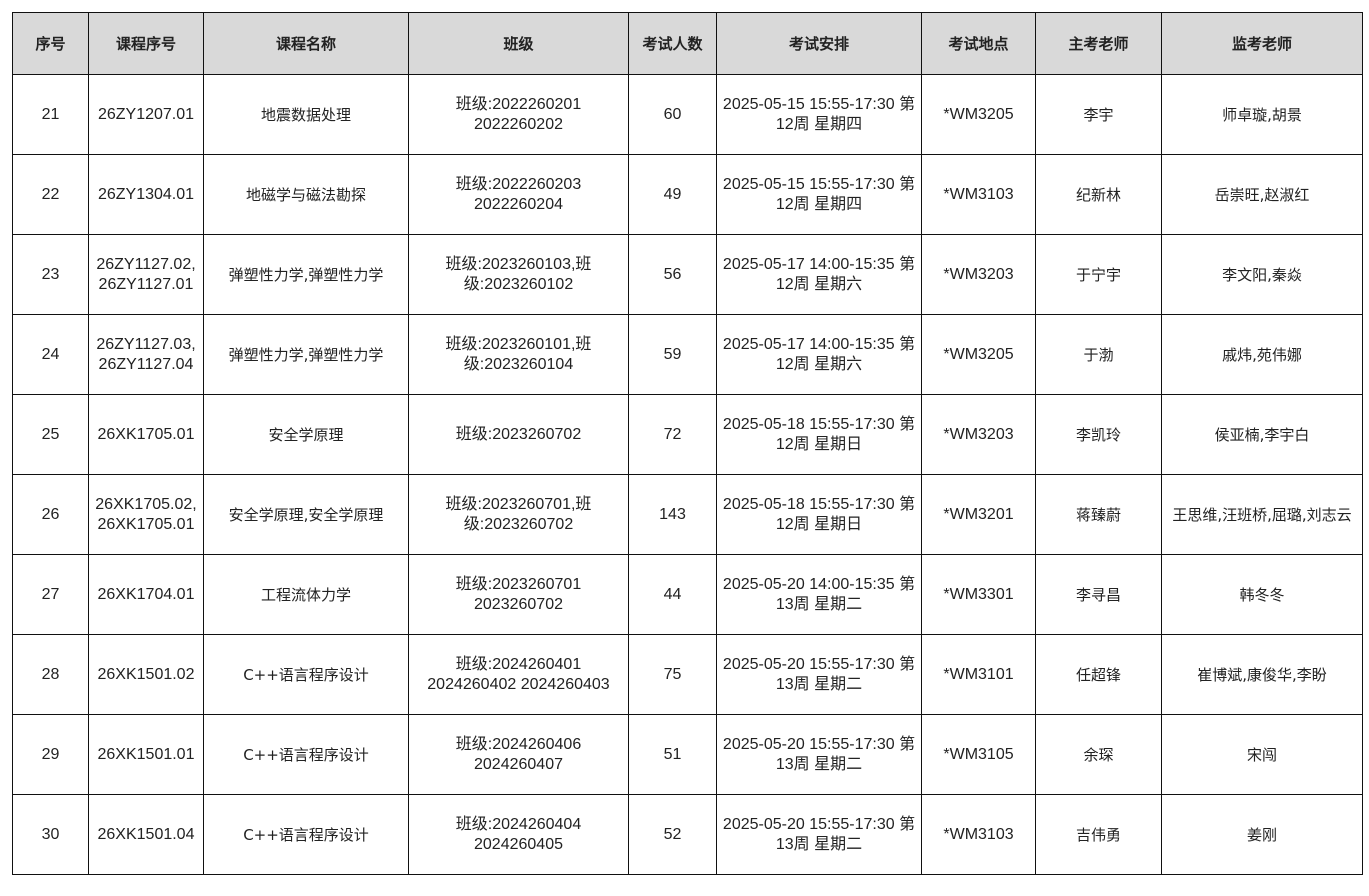 This screenshot has width=1369, height=896. What do you see at coordinates (672, 43) in the screenshot?
I see `header-count: 考试人数` at bounding box center [672, 43].